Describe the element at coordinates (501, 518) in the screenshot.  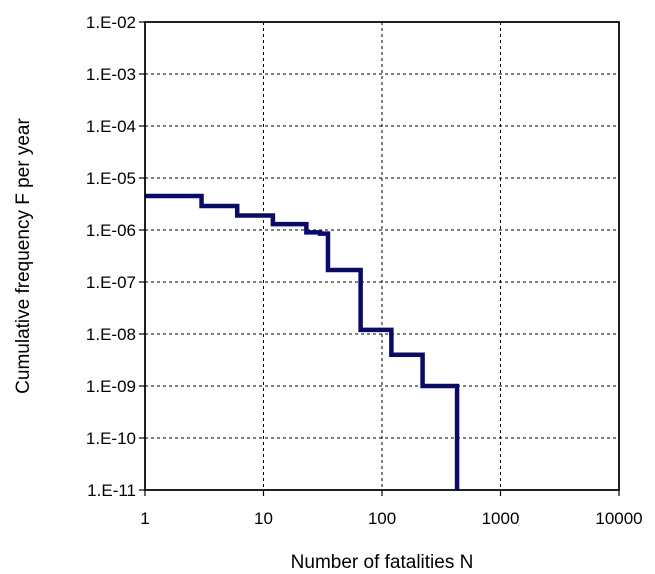
I see `x-tick-label: 1000` at that location.